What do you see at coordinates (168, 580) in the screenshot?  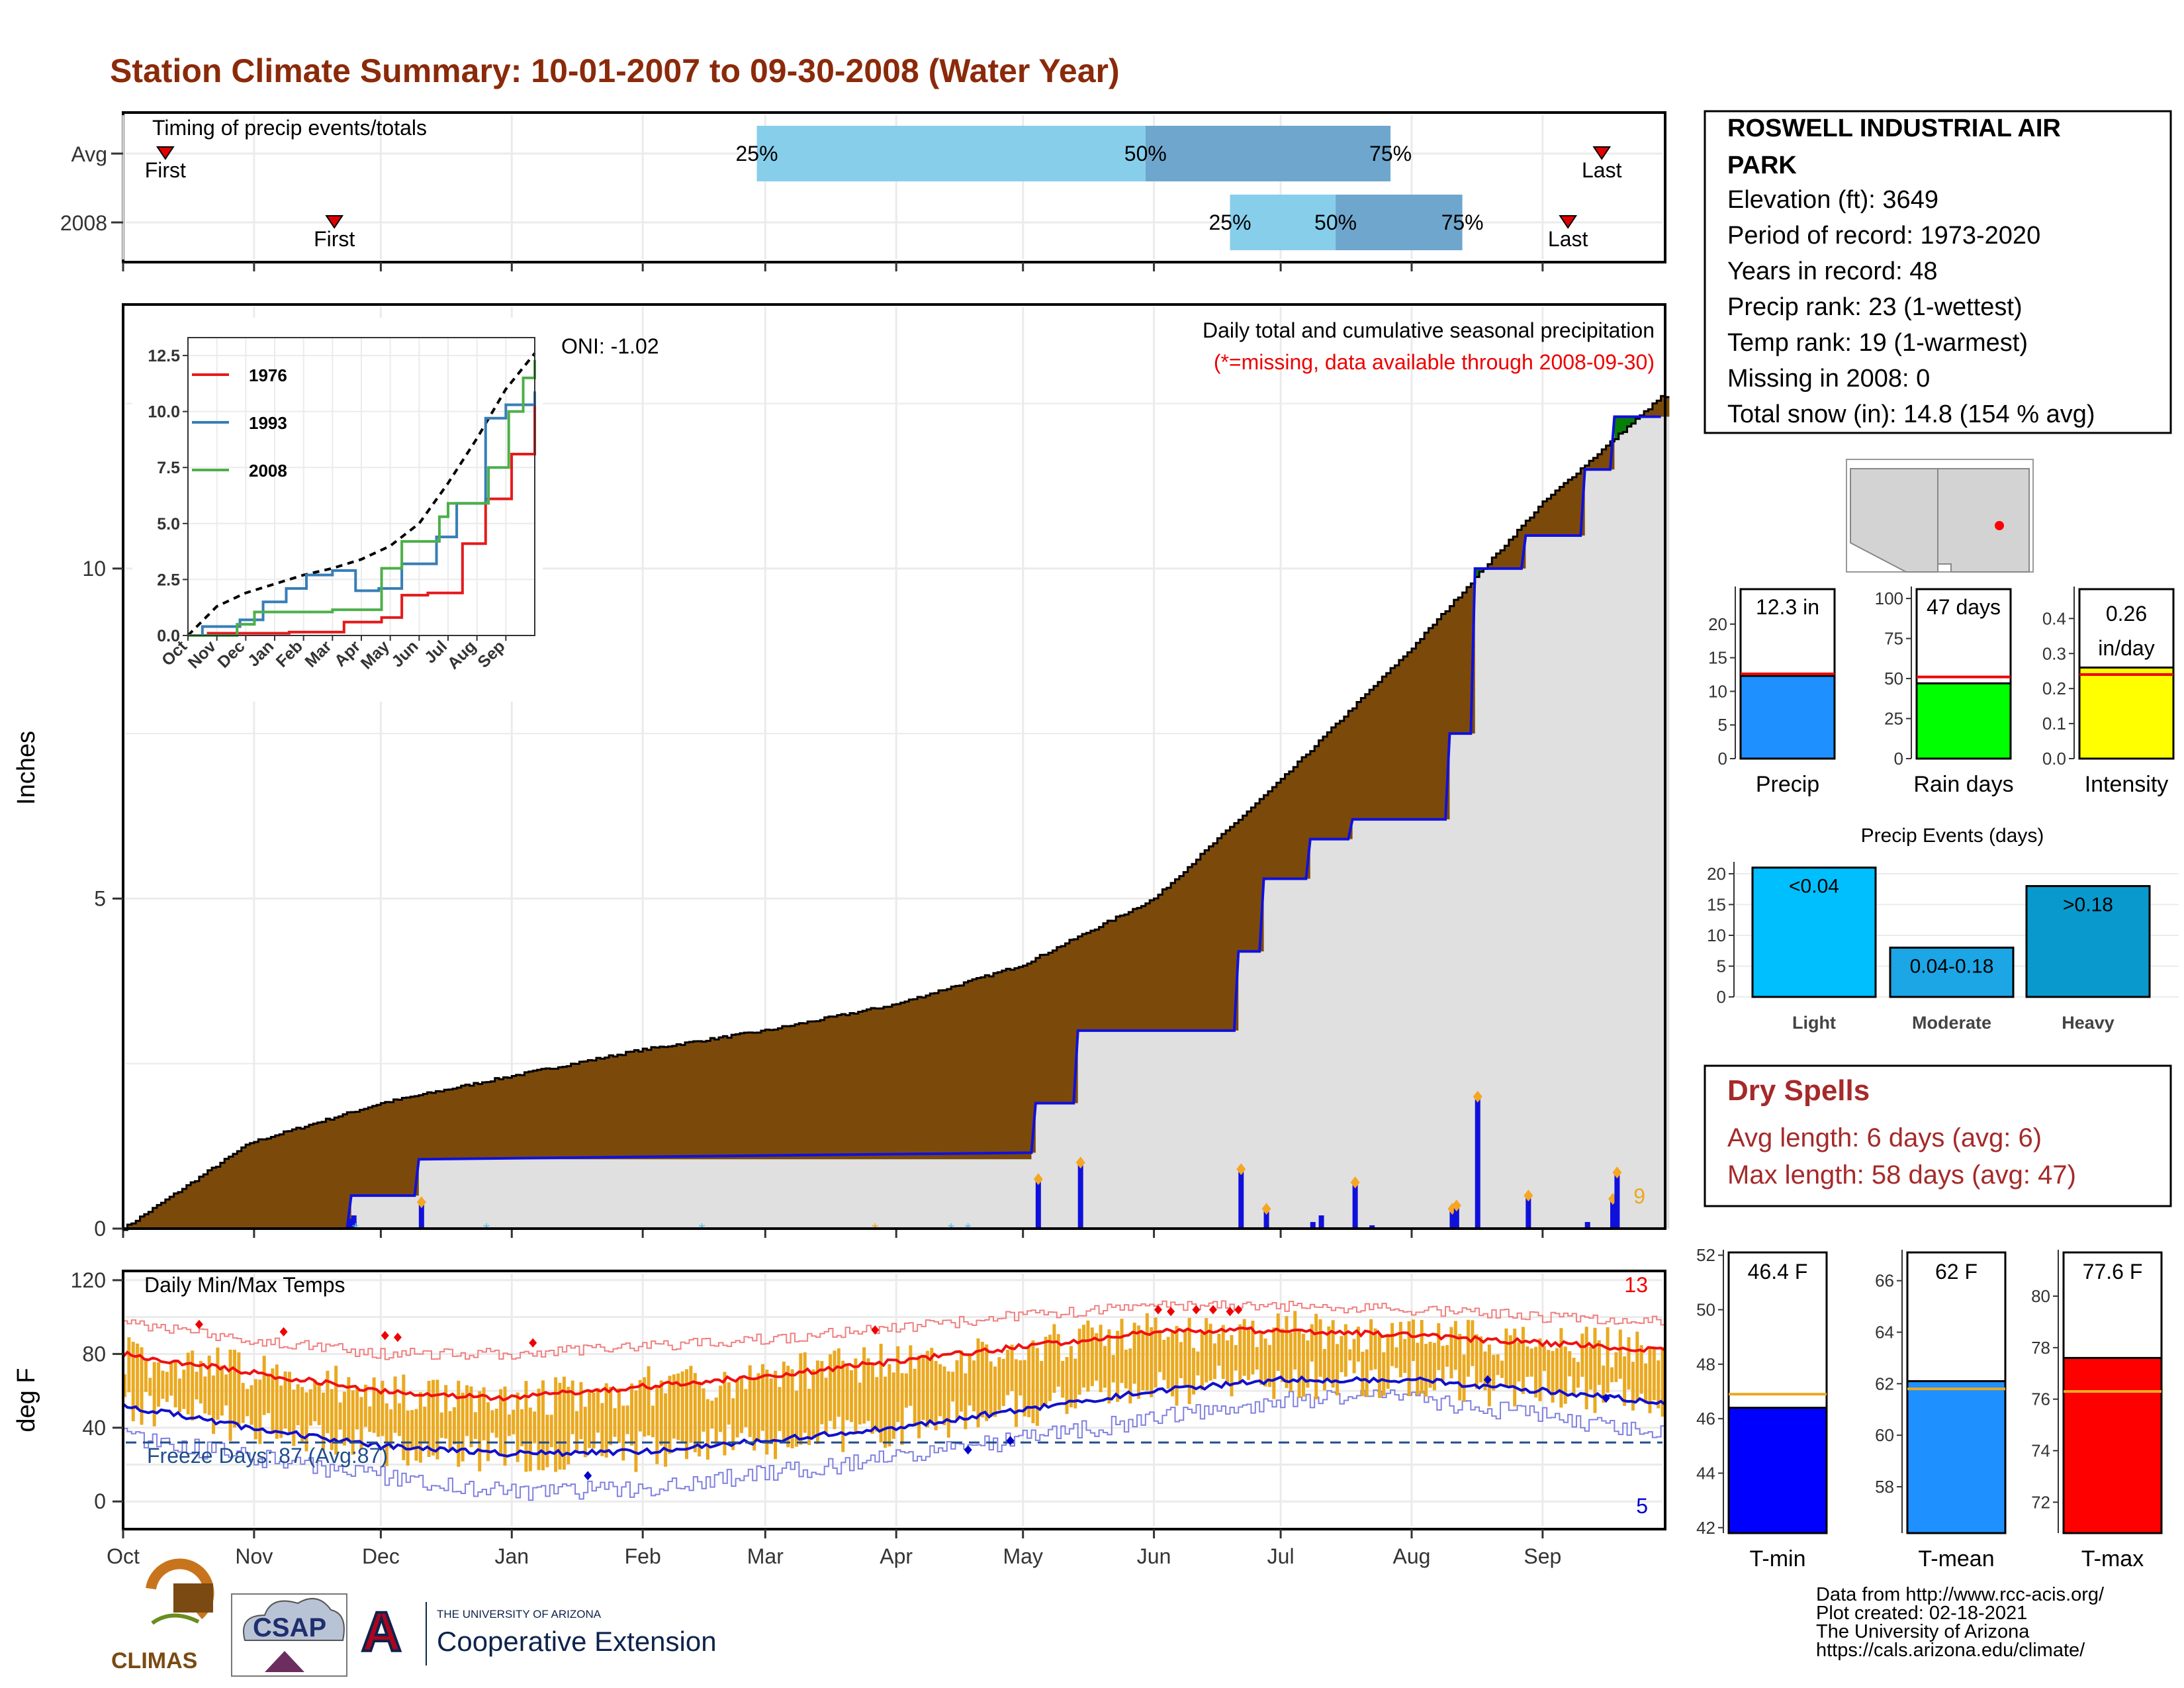 I see `inset-ytick-label-1: 2.5` at bounding box center [168, 580].